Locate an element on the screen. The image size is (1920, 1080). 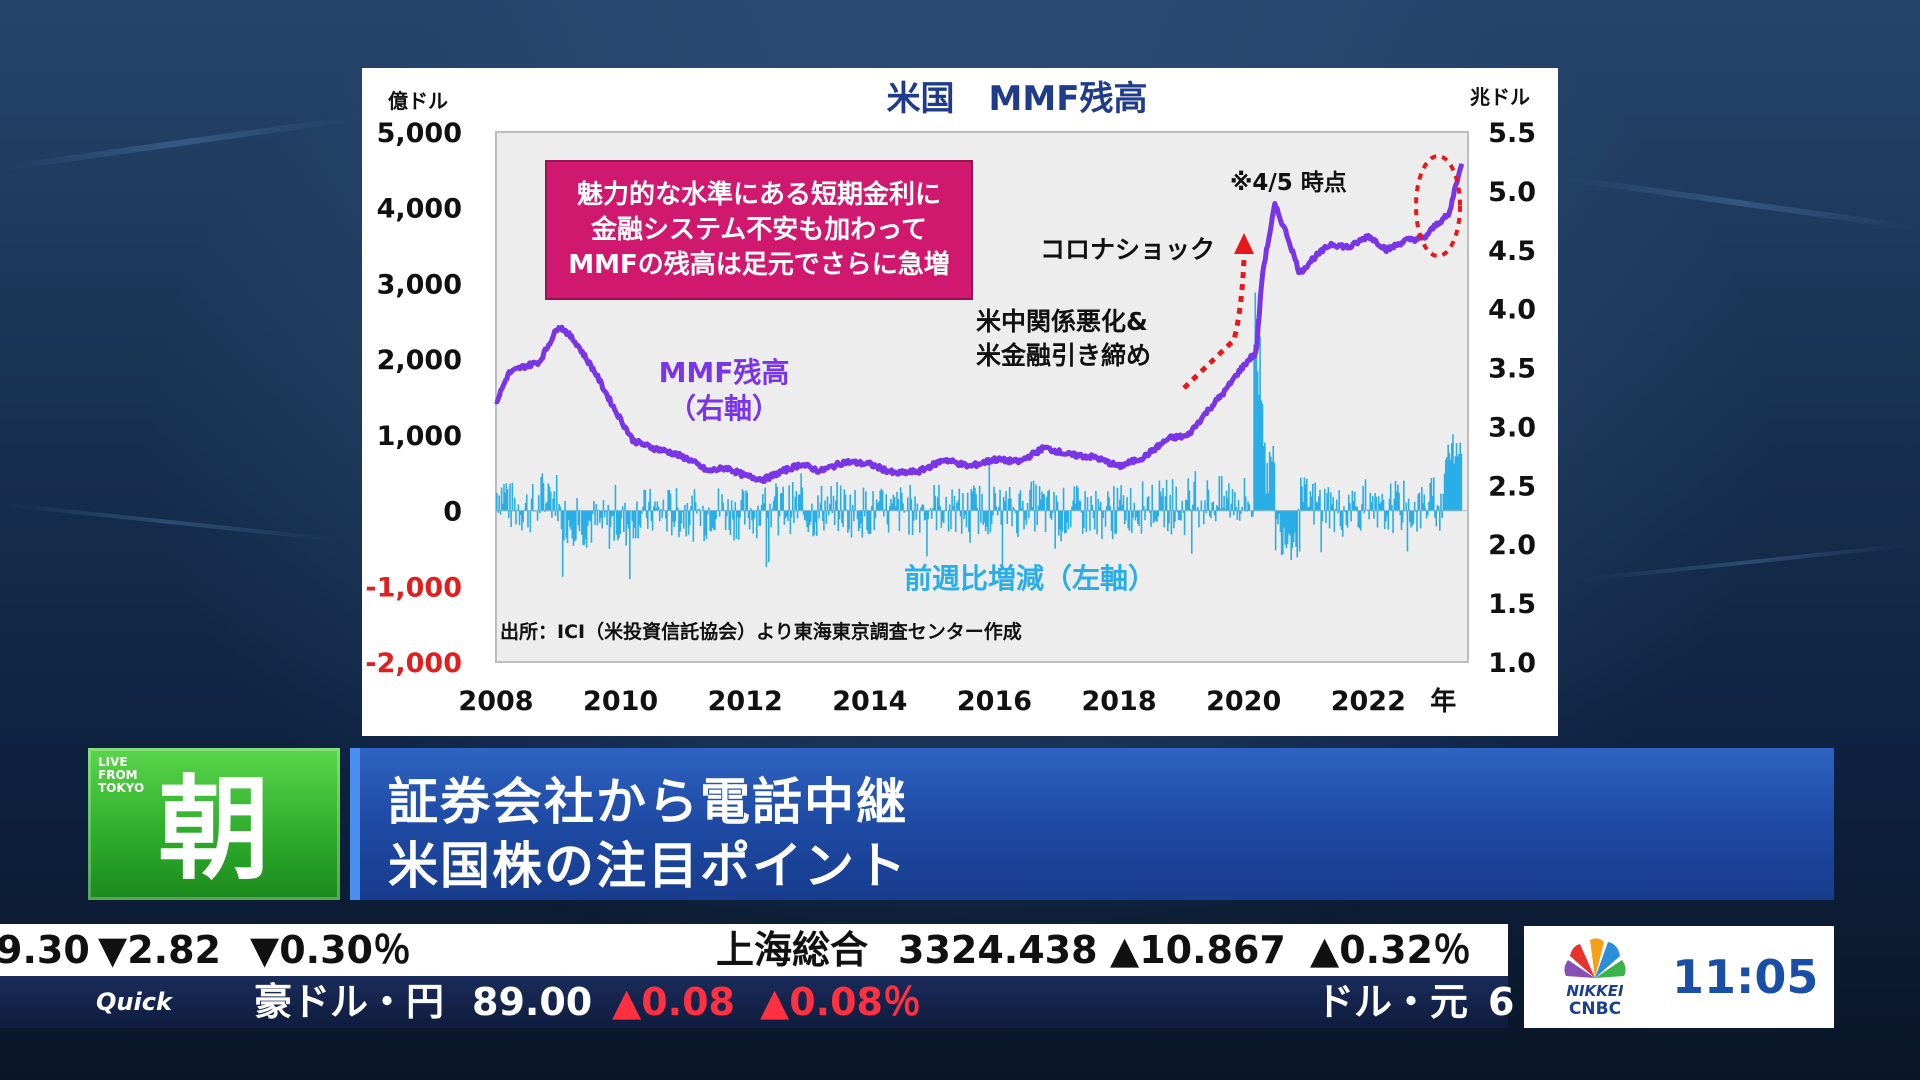
left-axis-ticks: 5,000 4,000 3,000 2,000 1,000 0 -1,000 -2,000 is located at coordinates (413, 398).